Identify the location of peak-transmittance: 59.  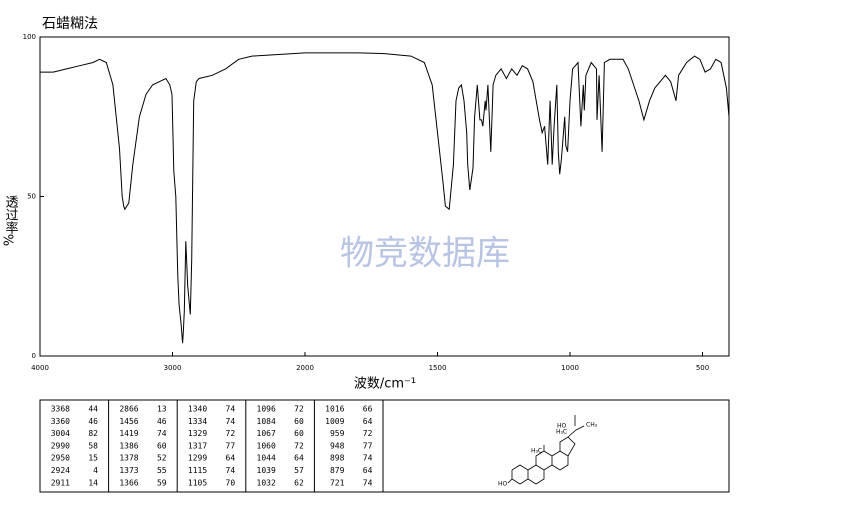
(162, 482).